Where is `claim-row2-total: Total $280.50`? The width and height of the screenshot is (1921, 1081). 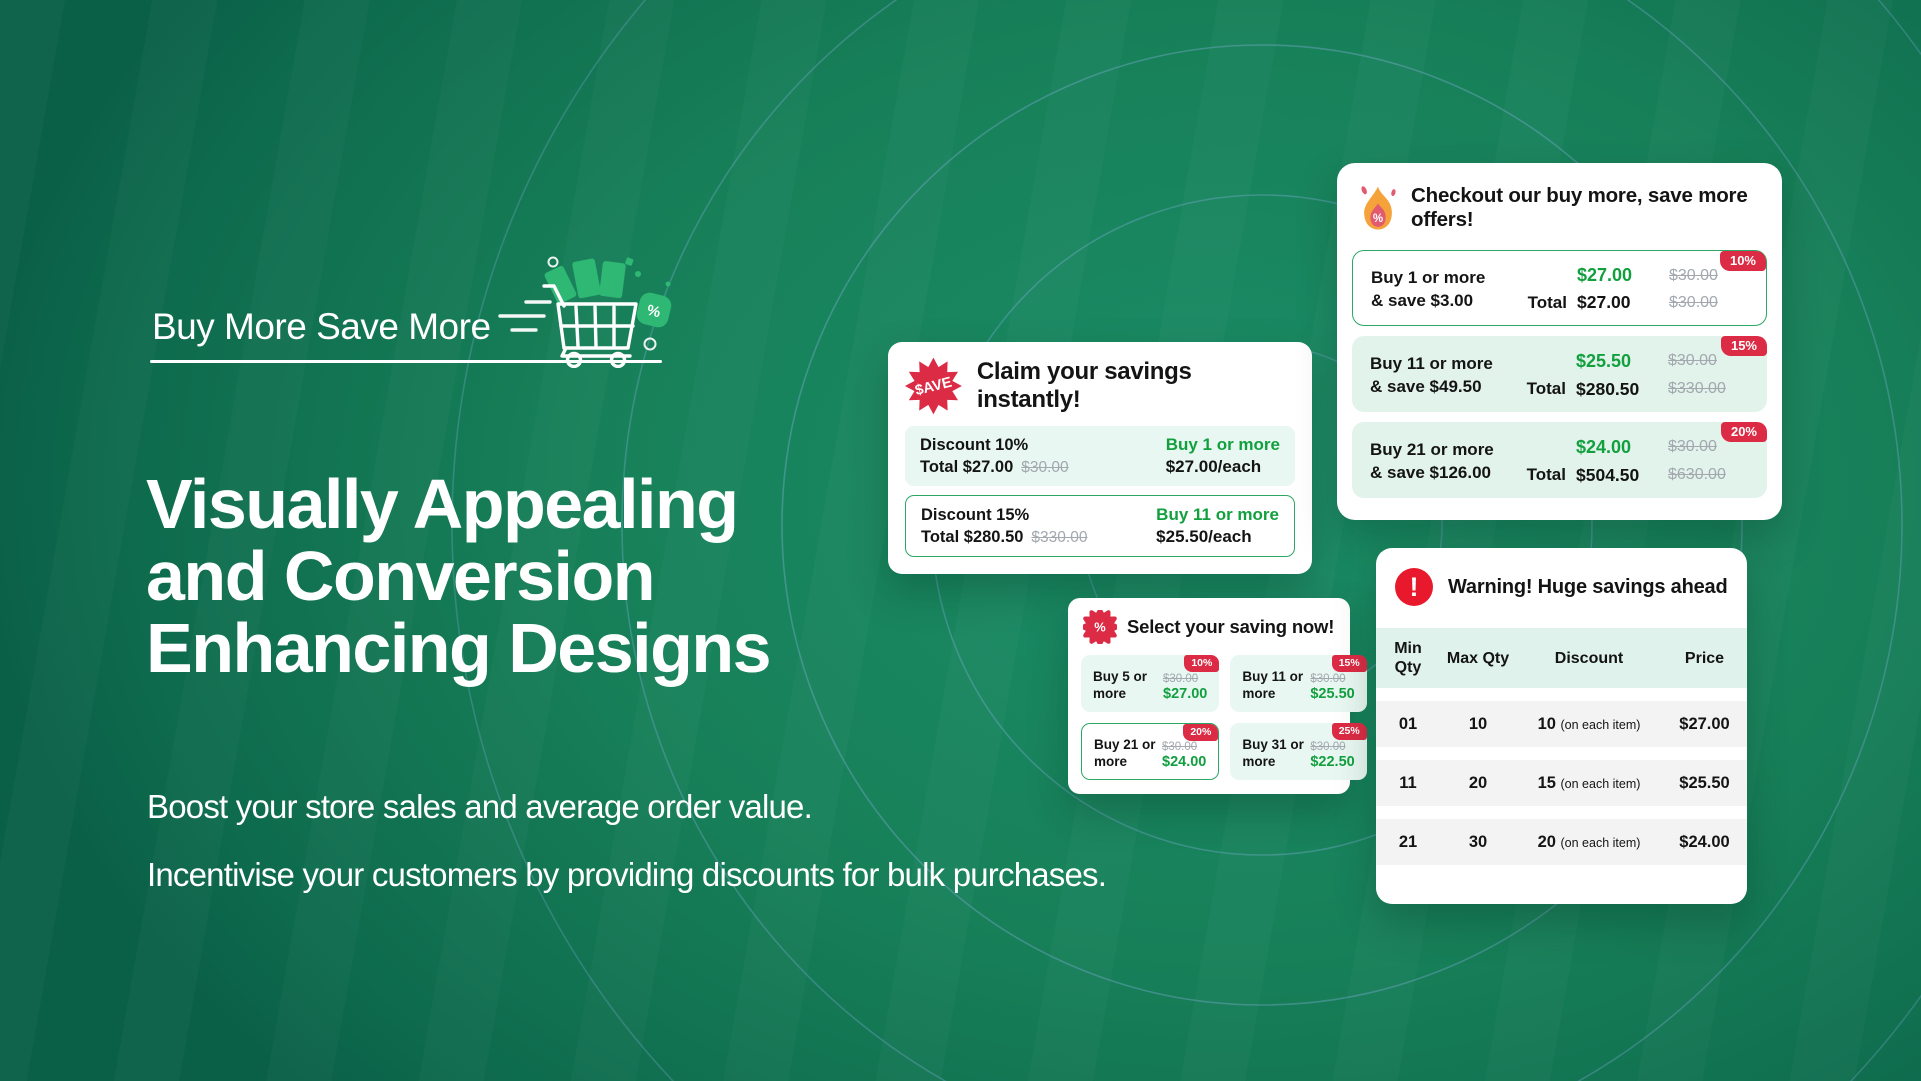
claim-row2-total: Total $280.50 is located at coordinates (972, 536).